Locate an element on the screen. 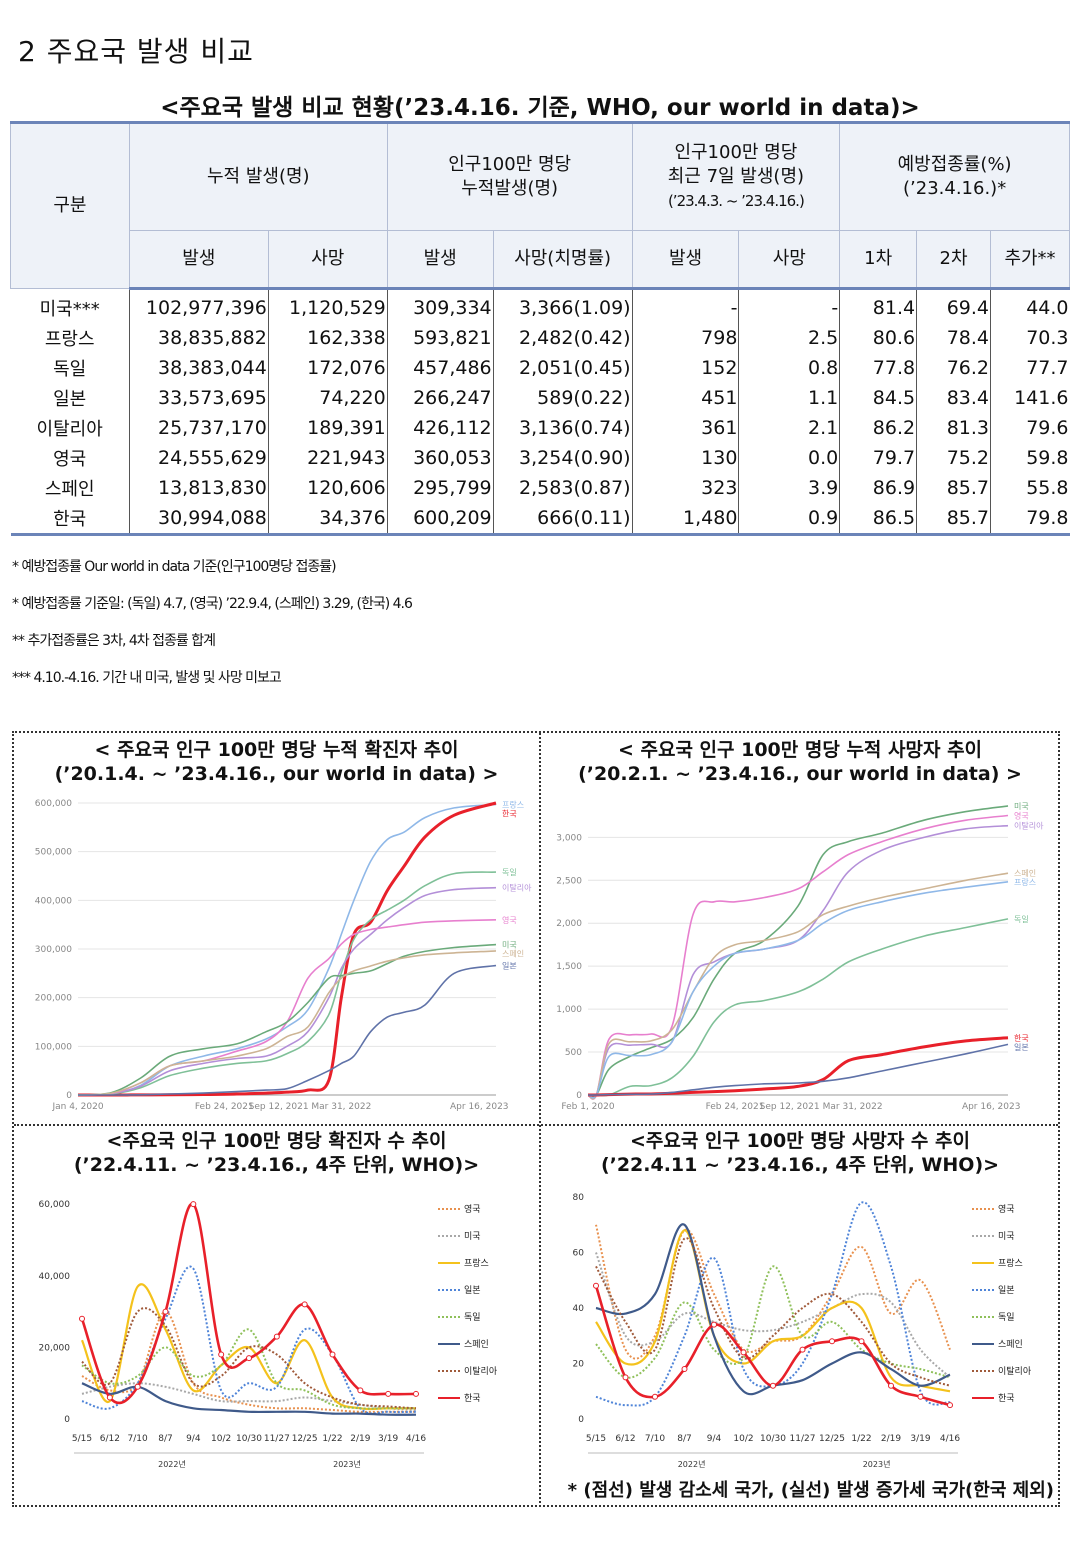 Image resolution: width=1080 pixels, height=1547 pixels. cell: 34,376 is located at coordinates (327, 519).